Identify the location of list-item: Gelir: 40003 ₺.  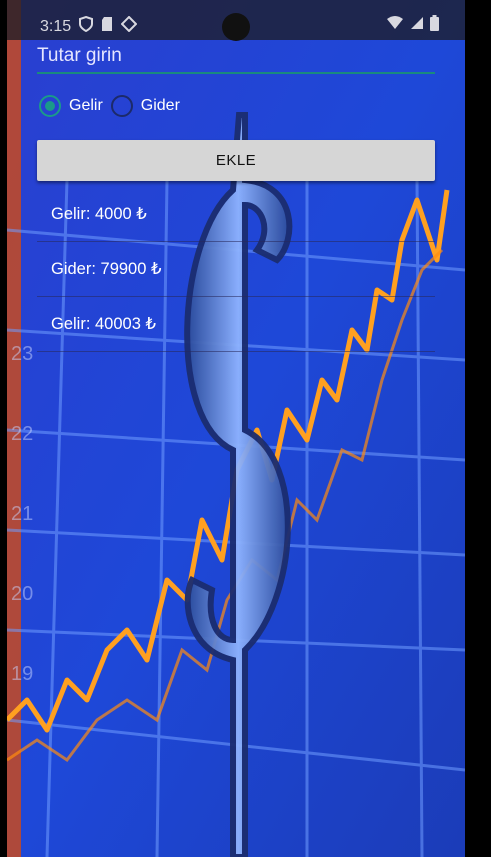
(236, 324).